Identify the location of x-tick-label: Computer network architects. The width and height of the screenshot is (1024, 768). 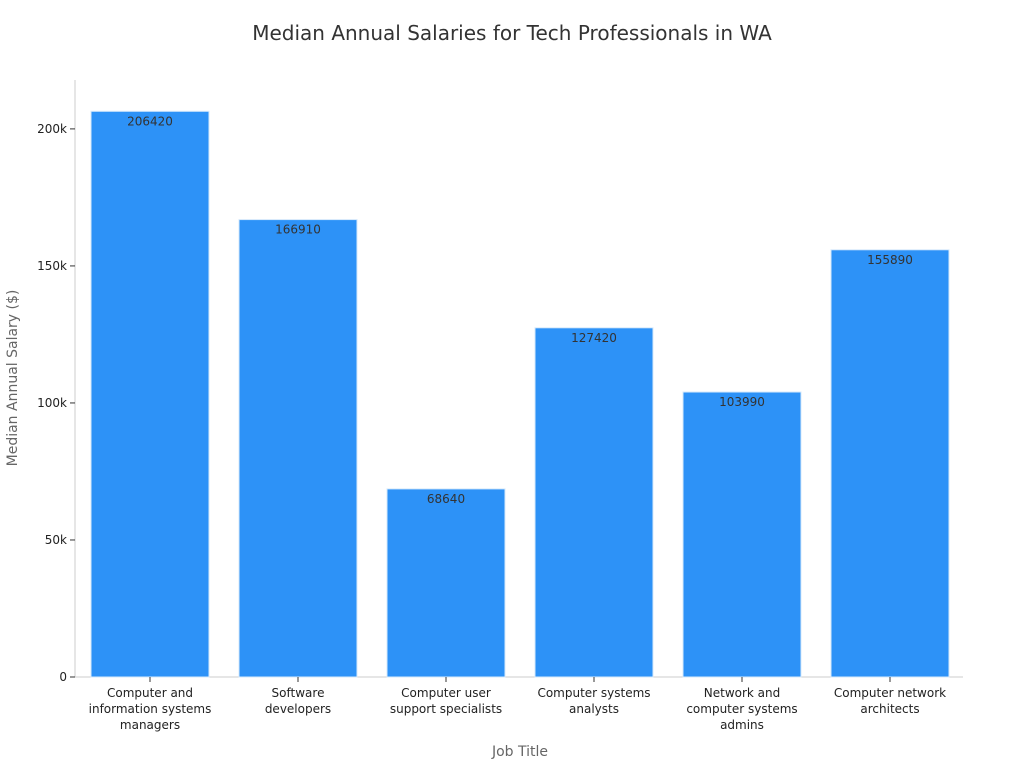
(890, 701).